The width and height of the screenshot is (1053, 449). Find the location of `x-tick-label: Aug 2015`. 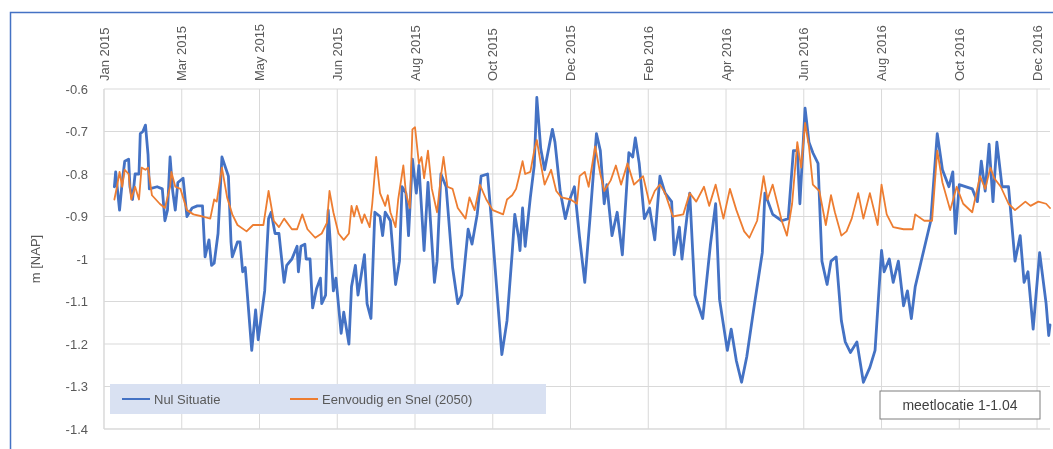

x-tick-label: Aug 2015 is located at coordinates (415, 53).